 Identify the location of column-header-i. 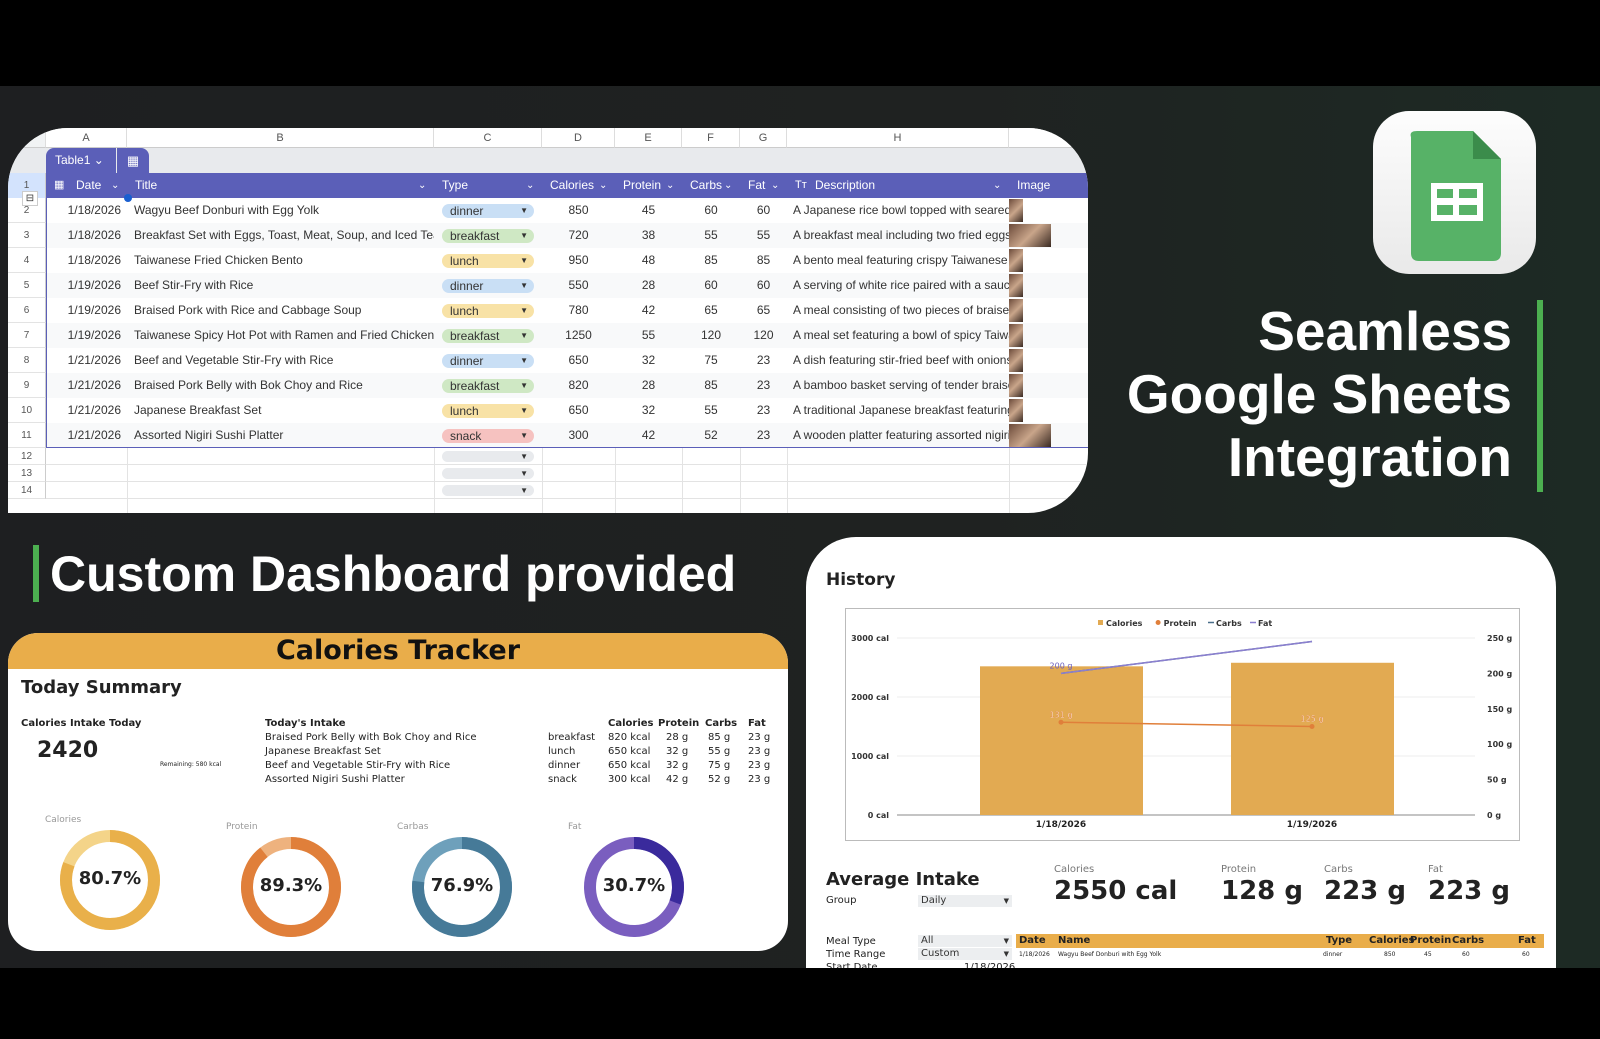
(1048, 138).